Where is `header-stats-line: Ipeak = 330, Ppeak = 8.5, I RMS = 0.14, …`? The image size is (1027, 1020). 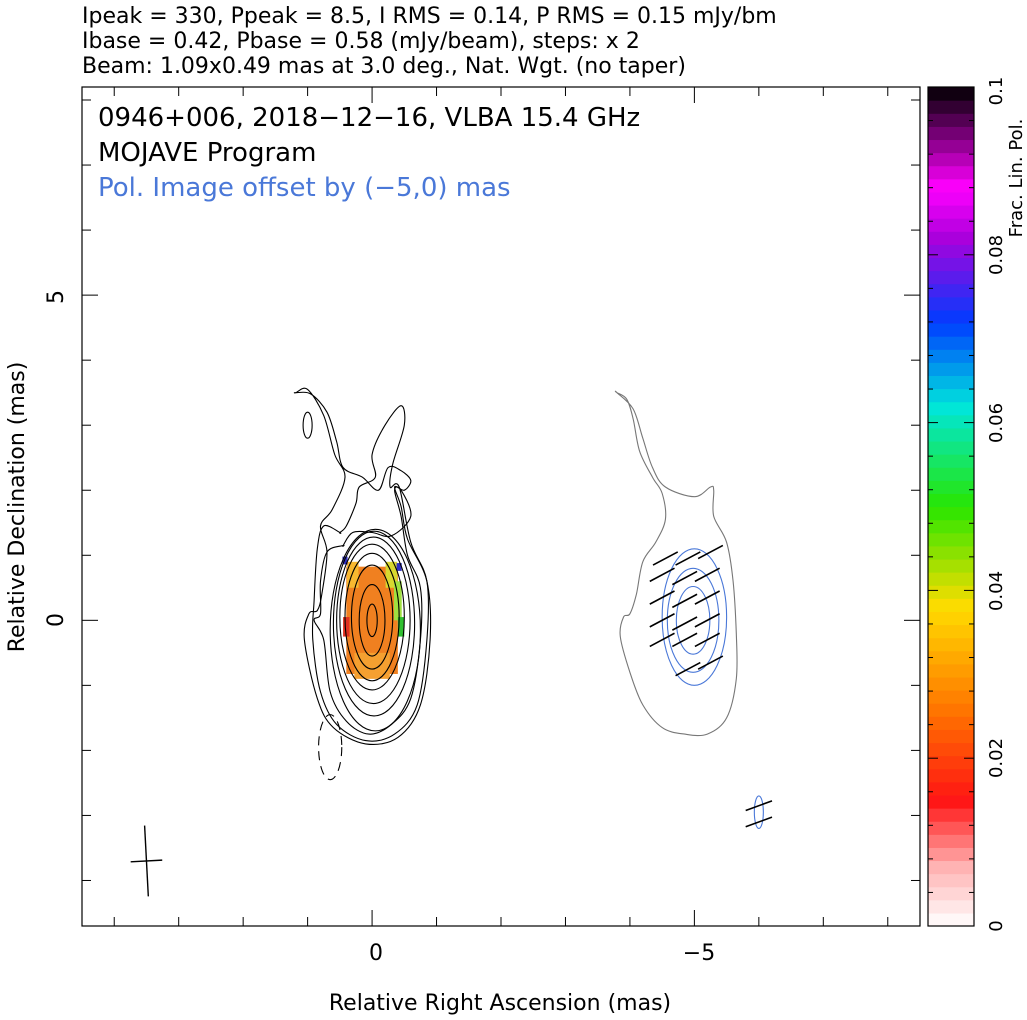
header-stats-line: Ipeak = 330, Ppeak = 8.5, I RMS = 0.14, … is located at coordinates (429, 16).